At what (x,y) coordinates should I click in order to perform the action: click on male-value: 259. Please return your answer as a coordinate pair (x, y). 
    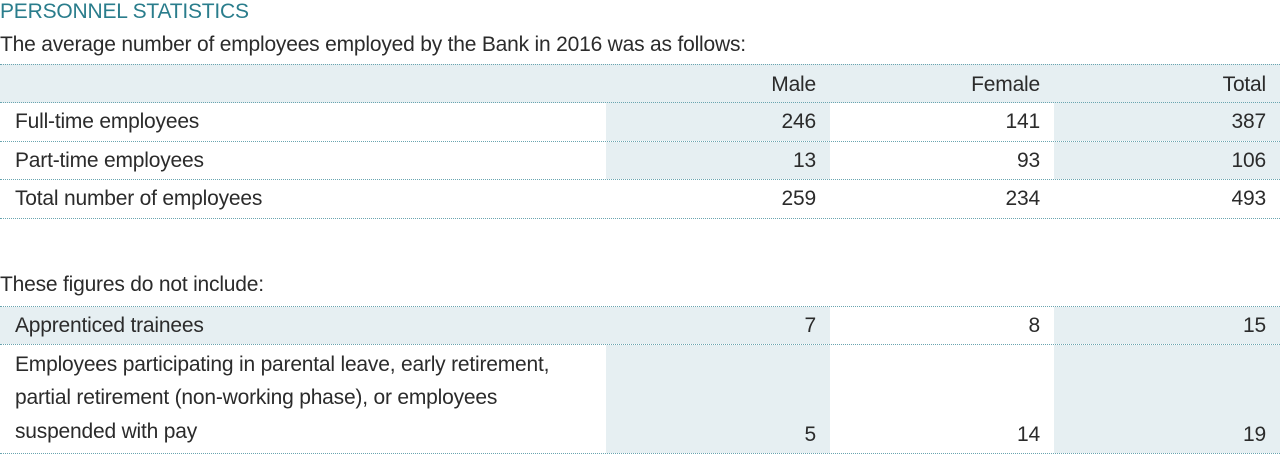
    Looking at the image, I should click on (799, 198).